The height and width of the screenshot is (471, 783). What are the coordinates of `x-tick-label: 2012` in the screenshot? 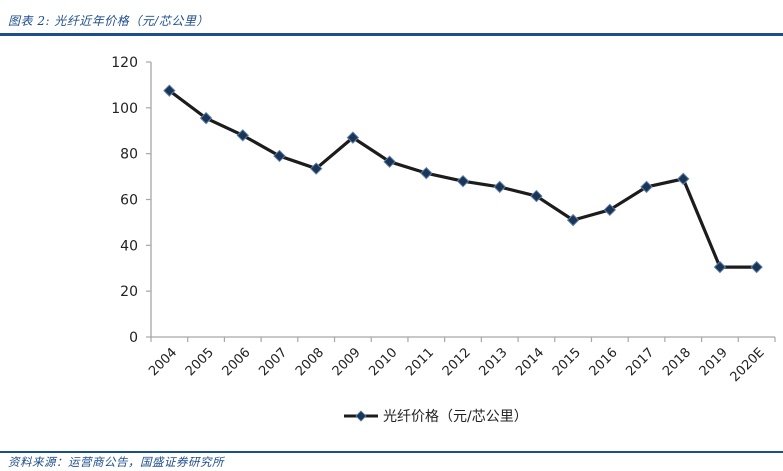 It's located at (457, 362).